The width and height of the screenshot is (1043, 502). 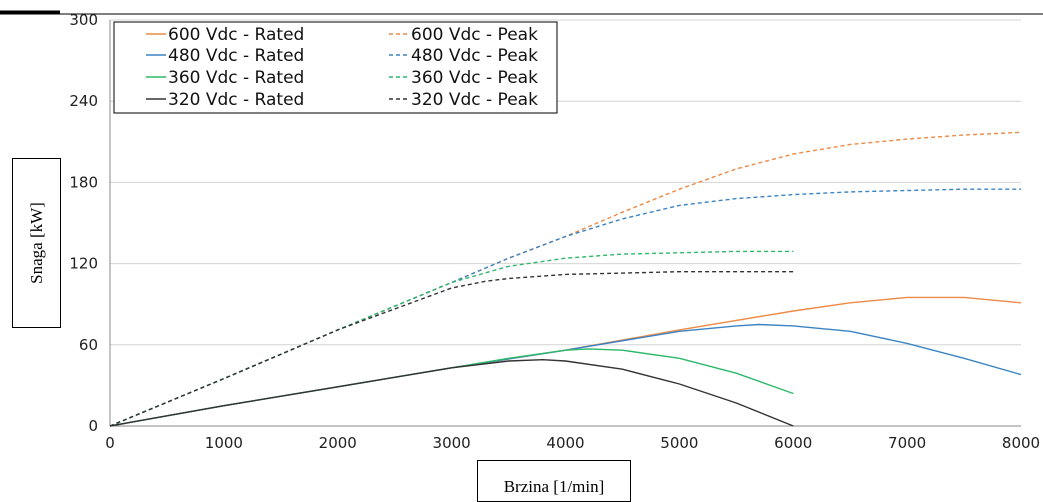 I want to click on x-axis-label-box: Brzina [1/min], so click(x=554, y=481).